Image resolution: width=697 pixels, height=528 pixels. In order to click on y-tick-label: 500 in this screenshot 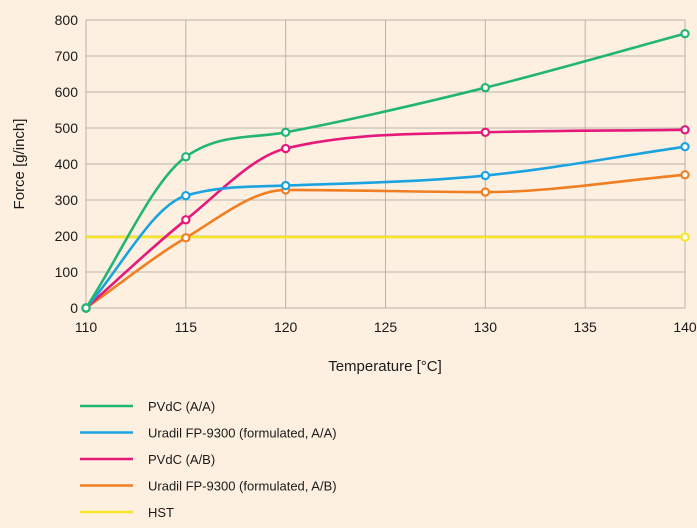, I will do `click(67, 128)`.